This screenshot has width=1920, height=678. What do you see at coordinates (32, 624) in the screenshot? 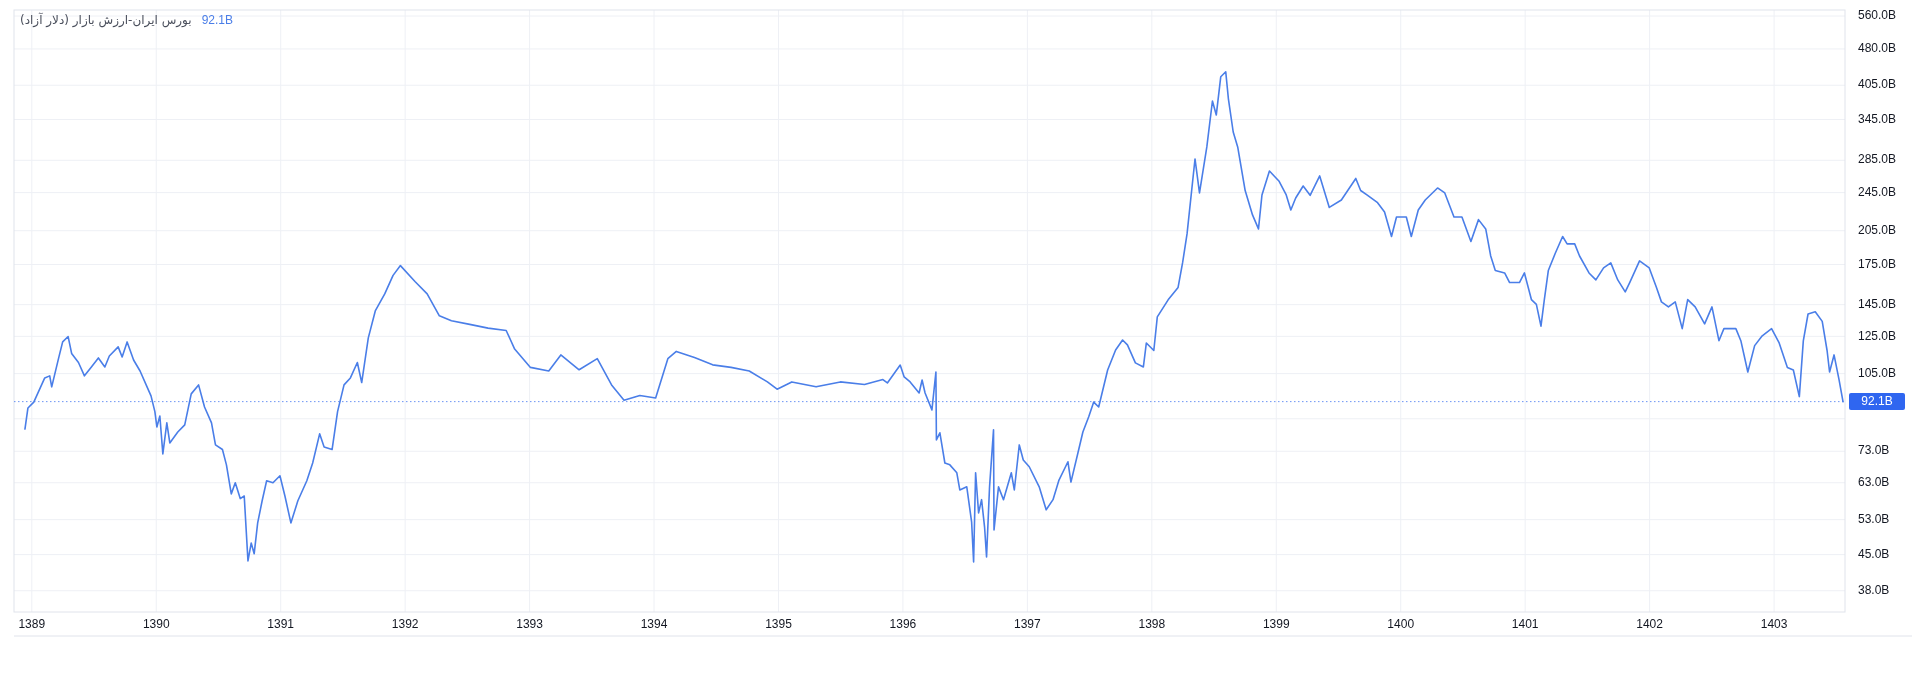
I see `x-tick-label: 1389` at bounding box center [32, 624].